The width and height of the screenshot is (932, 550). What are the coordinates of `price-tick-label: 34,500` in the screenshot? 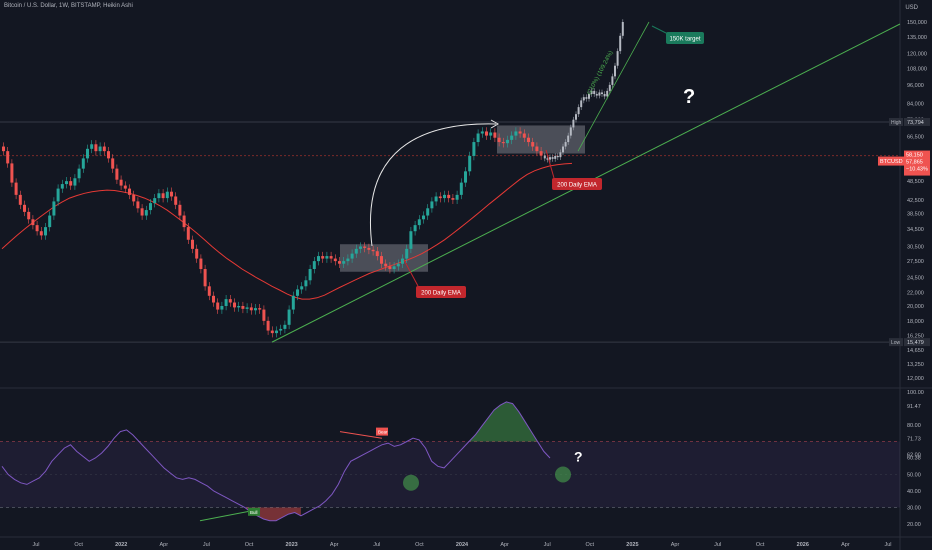 It's located at (915, 230).